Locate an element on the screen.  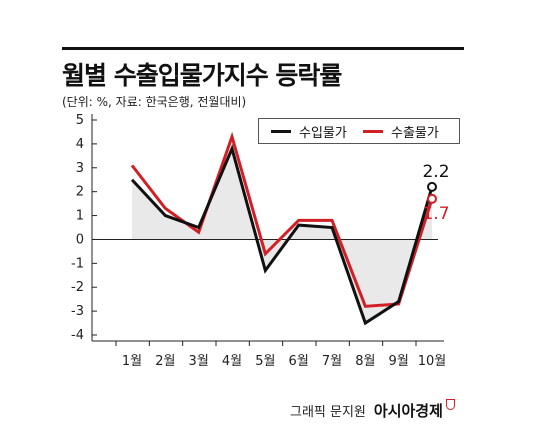
export-data-label: 1.7 is located at coordinates (435, 214).